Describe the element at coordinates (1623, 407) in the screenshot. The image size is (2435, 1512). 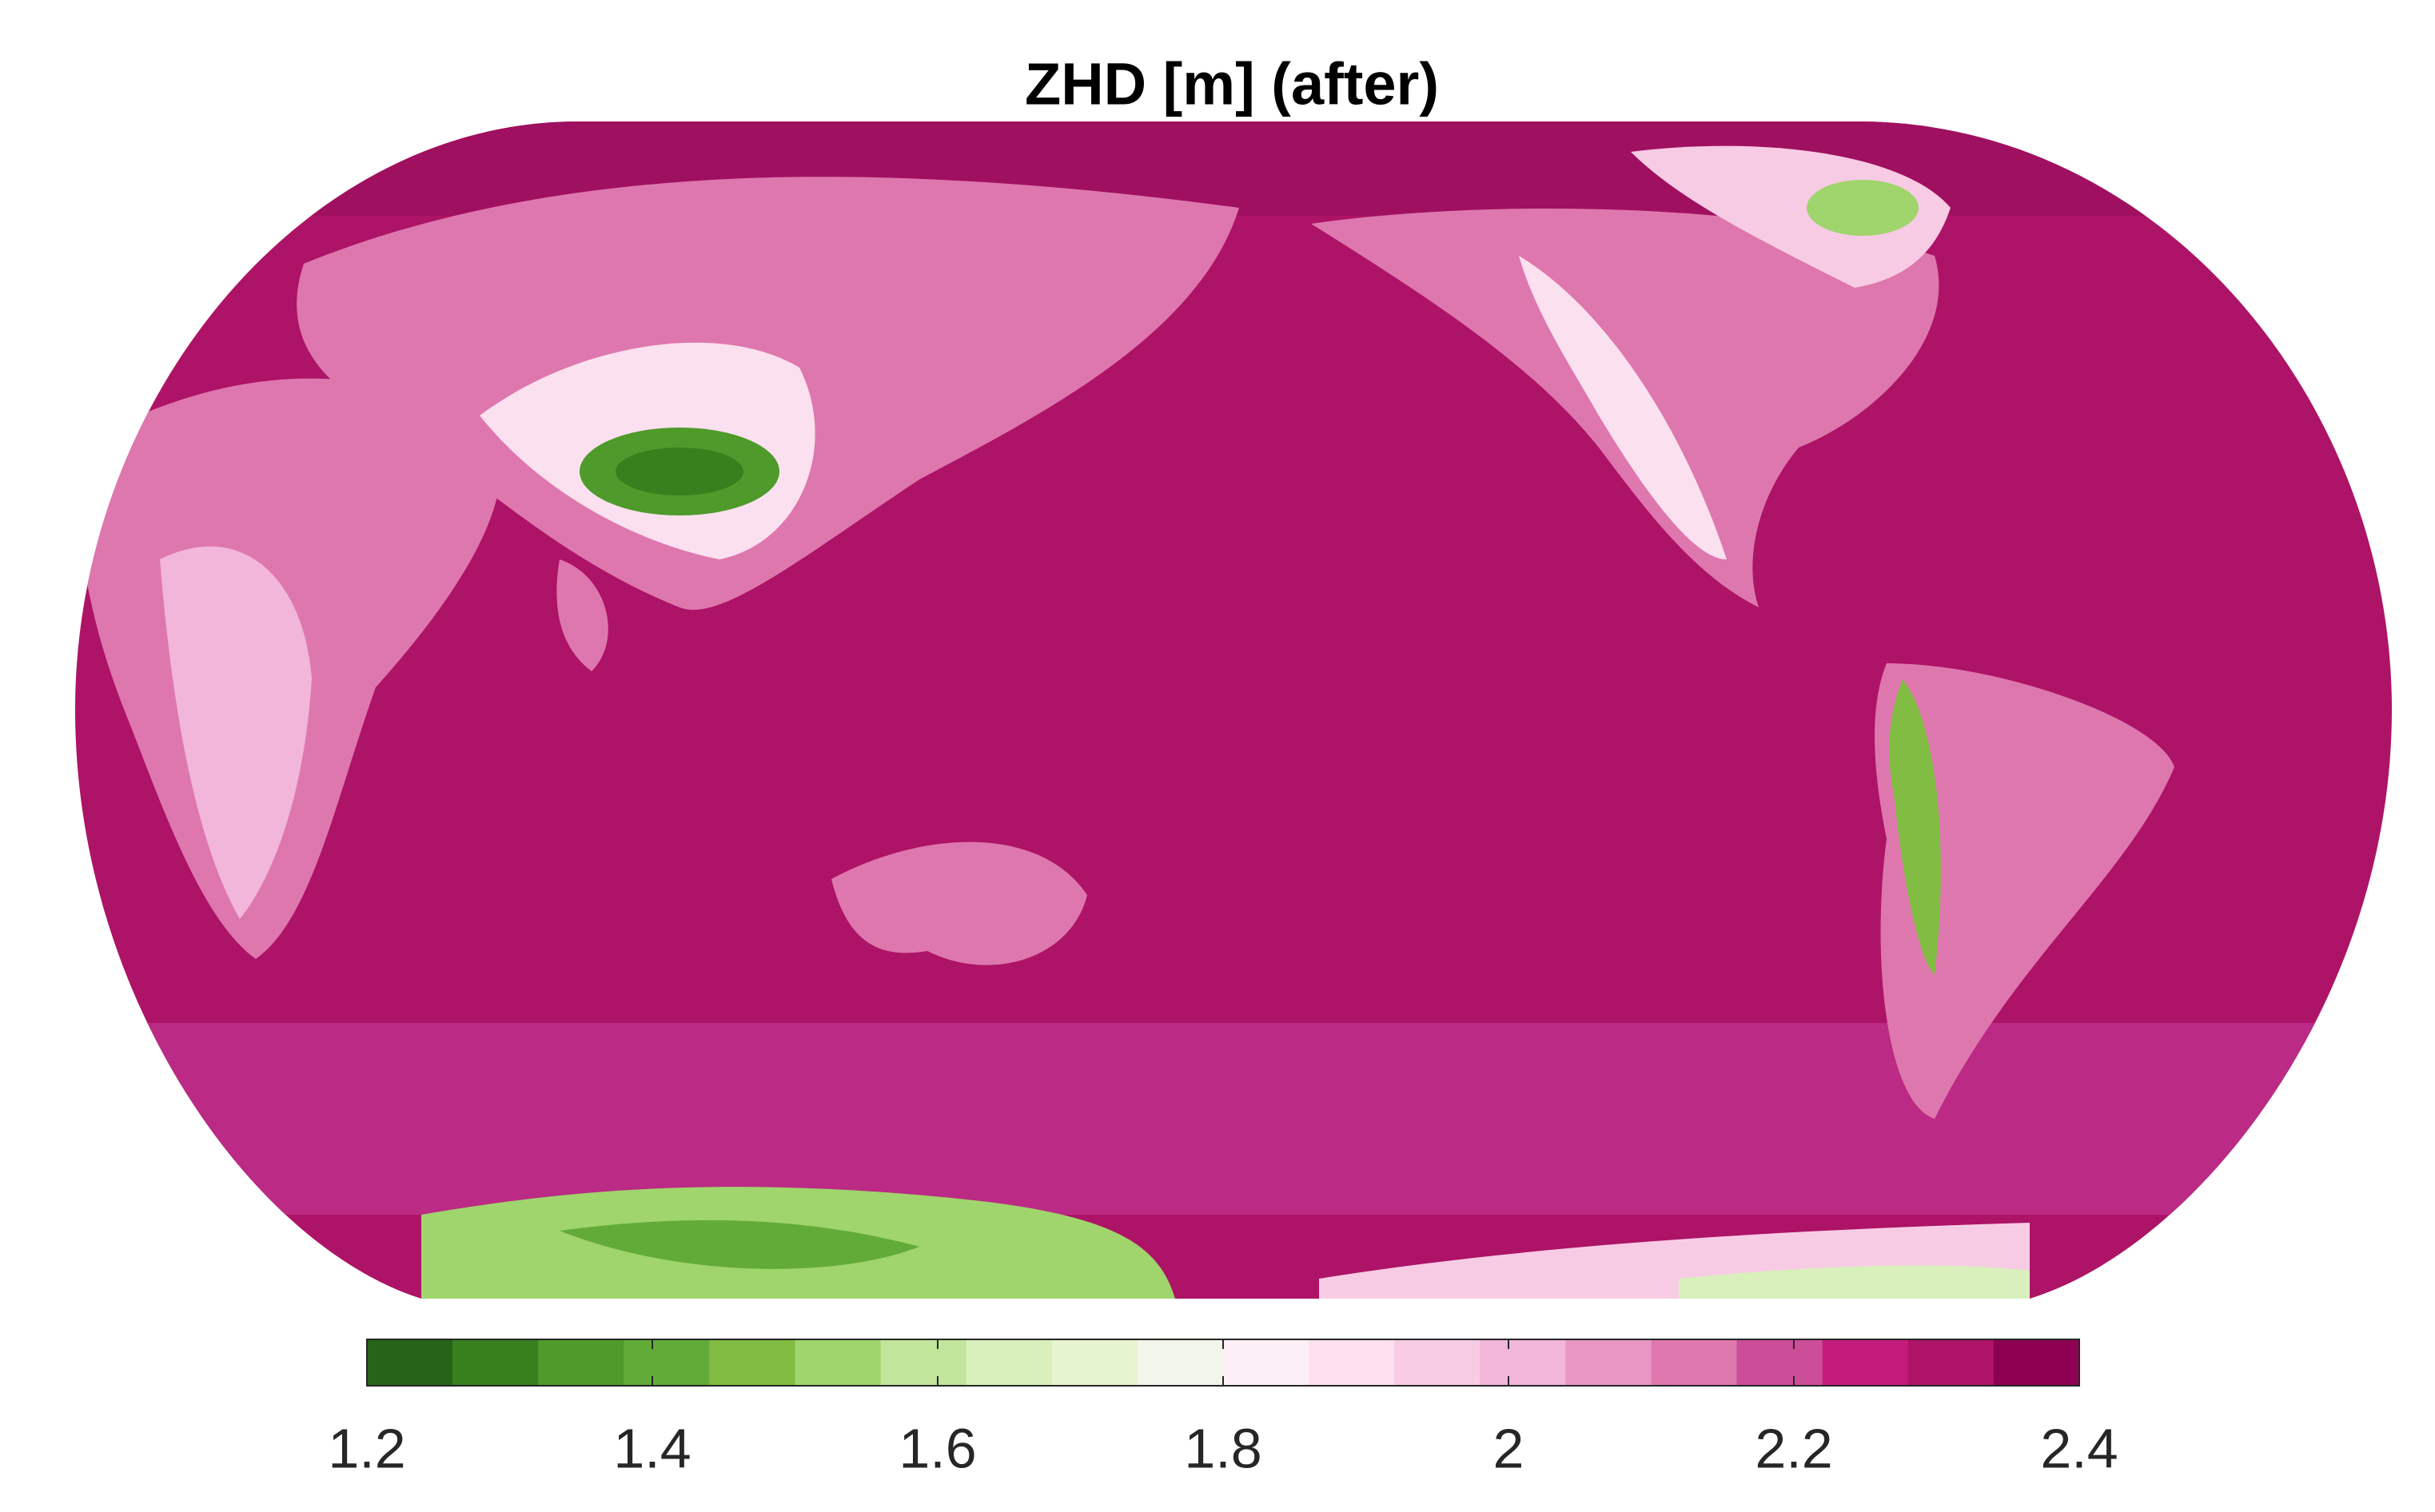
I see `rockies` at that location.